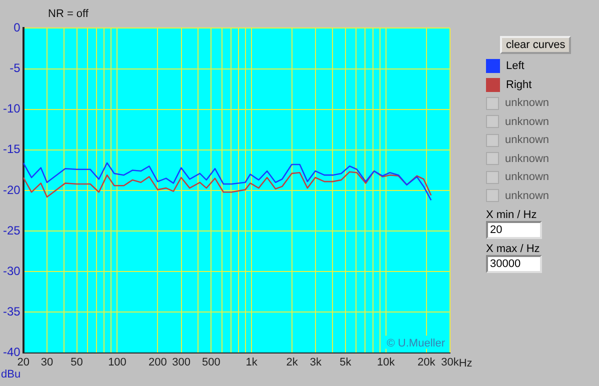  I want to click on x-tick-label: 300, so click(181, 362).